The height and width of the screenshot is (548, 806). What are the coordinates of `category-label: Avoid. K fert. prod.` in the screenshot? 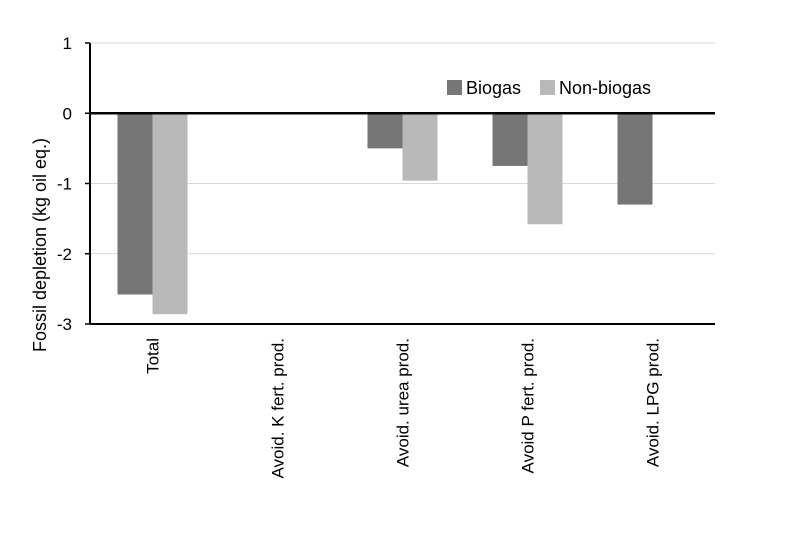 It's located at (278, 408).